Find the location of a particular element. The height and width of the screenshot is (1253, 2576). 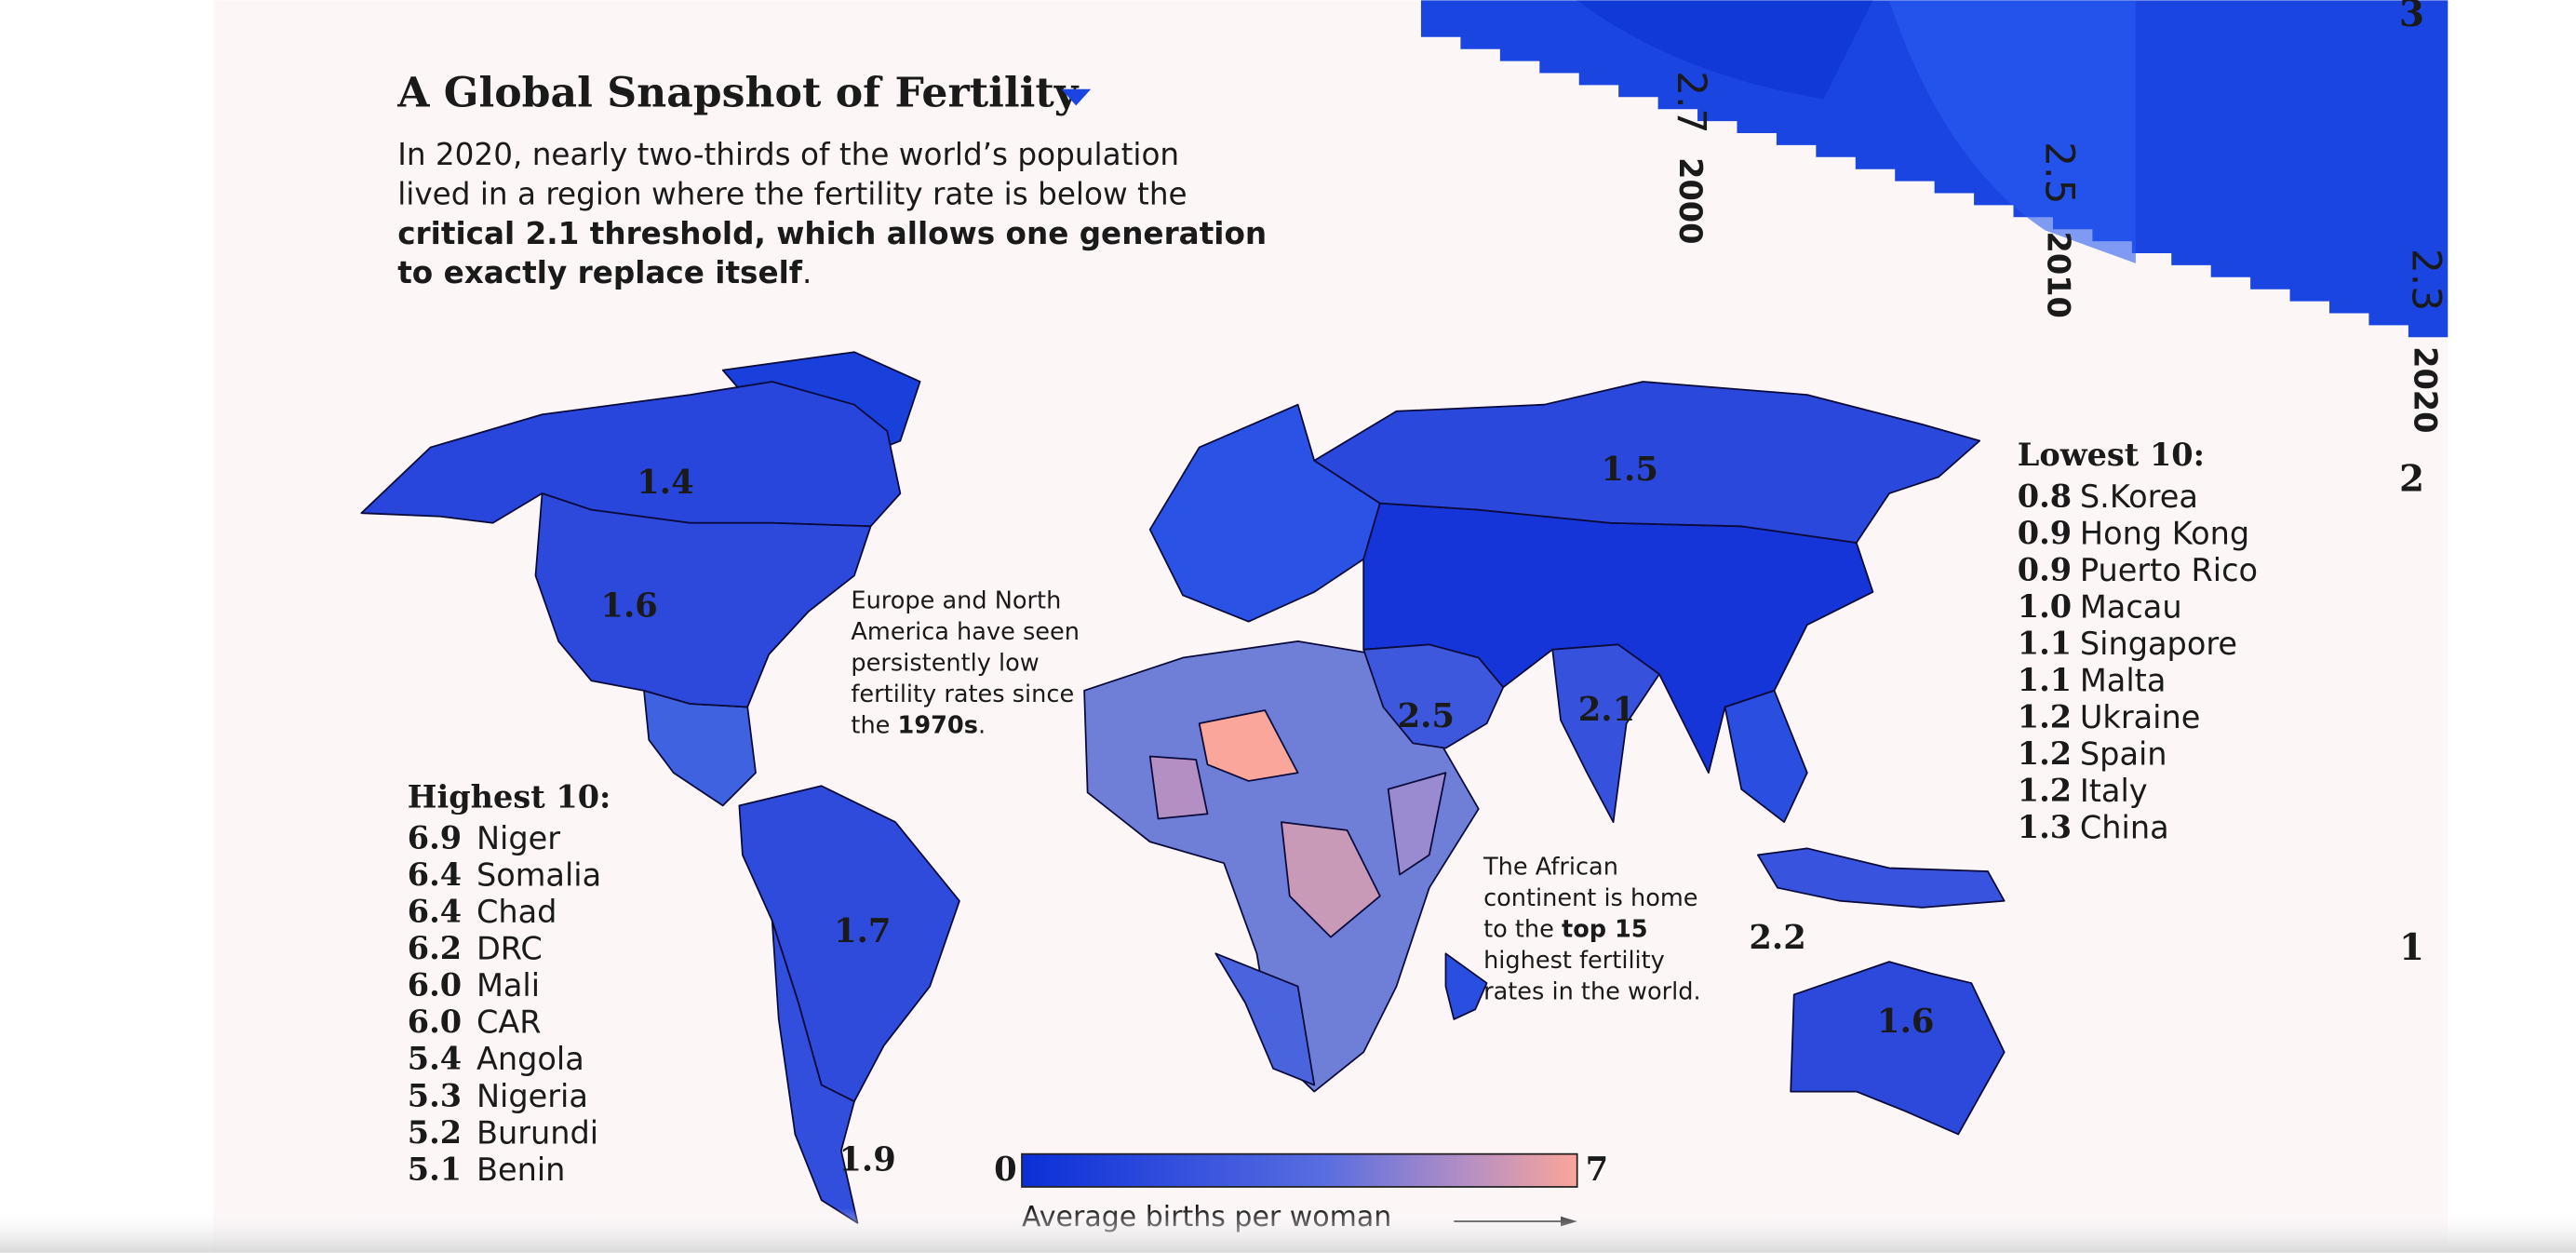

timeline-year: 2010 is located at coordinates (2059, 275).